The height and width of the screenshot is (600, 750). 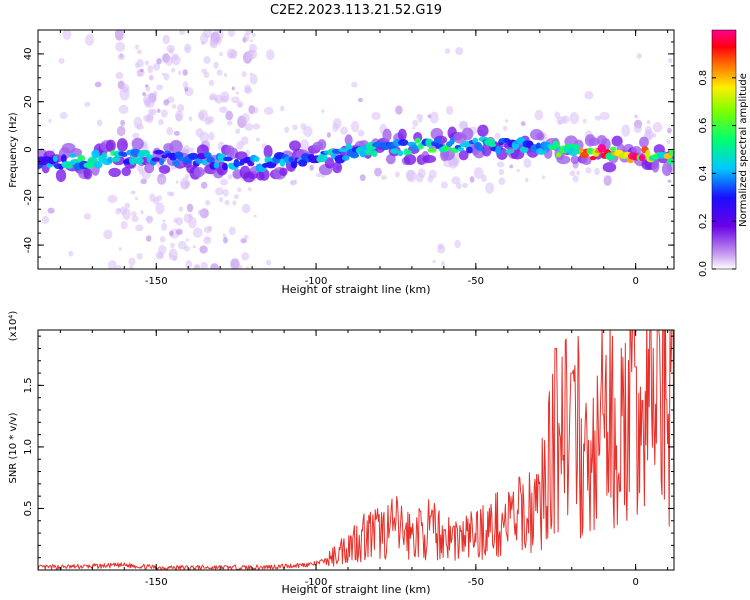 What do you see at coordinates (355, 589) in the screenshot?
I see `snr-x-label: Height of straight line (km)` at bounding box center [355, 589].